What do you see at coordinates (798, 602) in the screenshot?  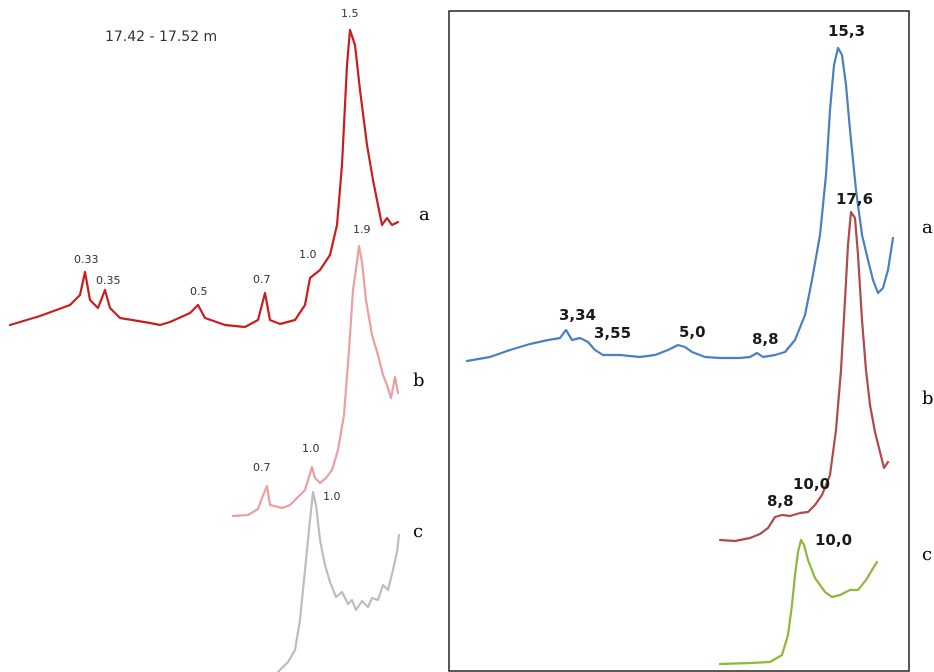 I see `right-trace-c` at bounding box center [798, 602].